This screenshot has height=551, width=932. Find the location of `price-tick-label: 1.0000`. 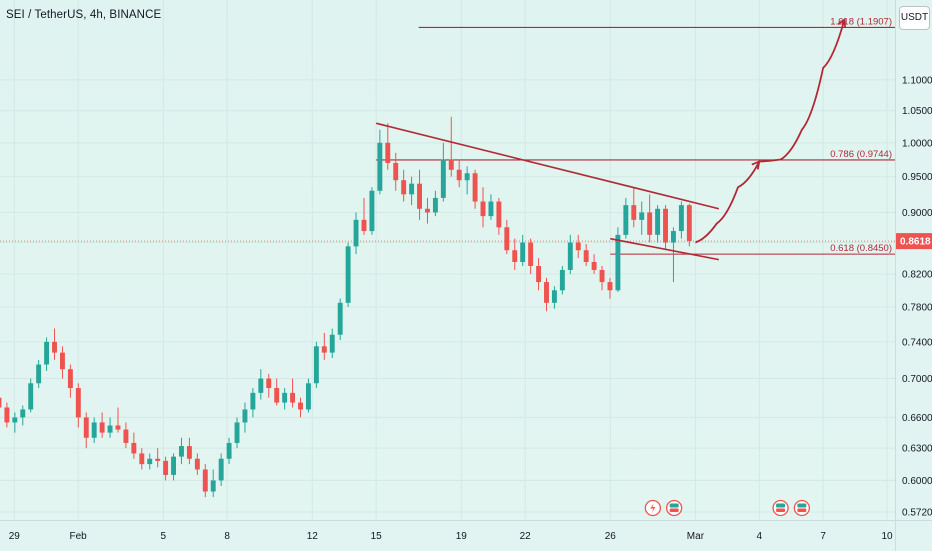

price-tick-label: 1.0000 is located at coordinates (917, 143).